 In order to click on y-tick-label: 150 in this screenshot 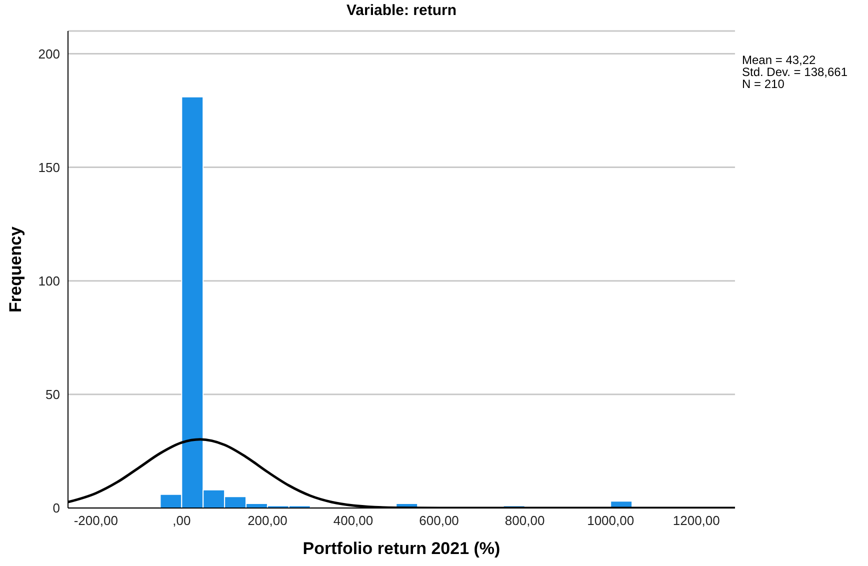, I will do `click(49, 167)`.